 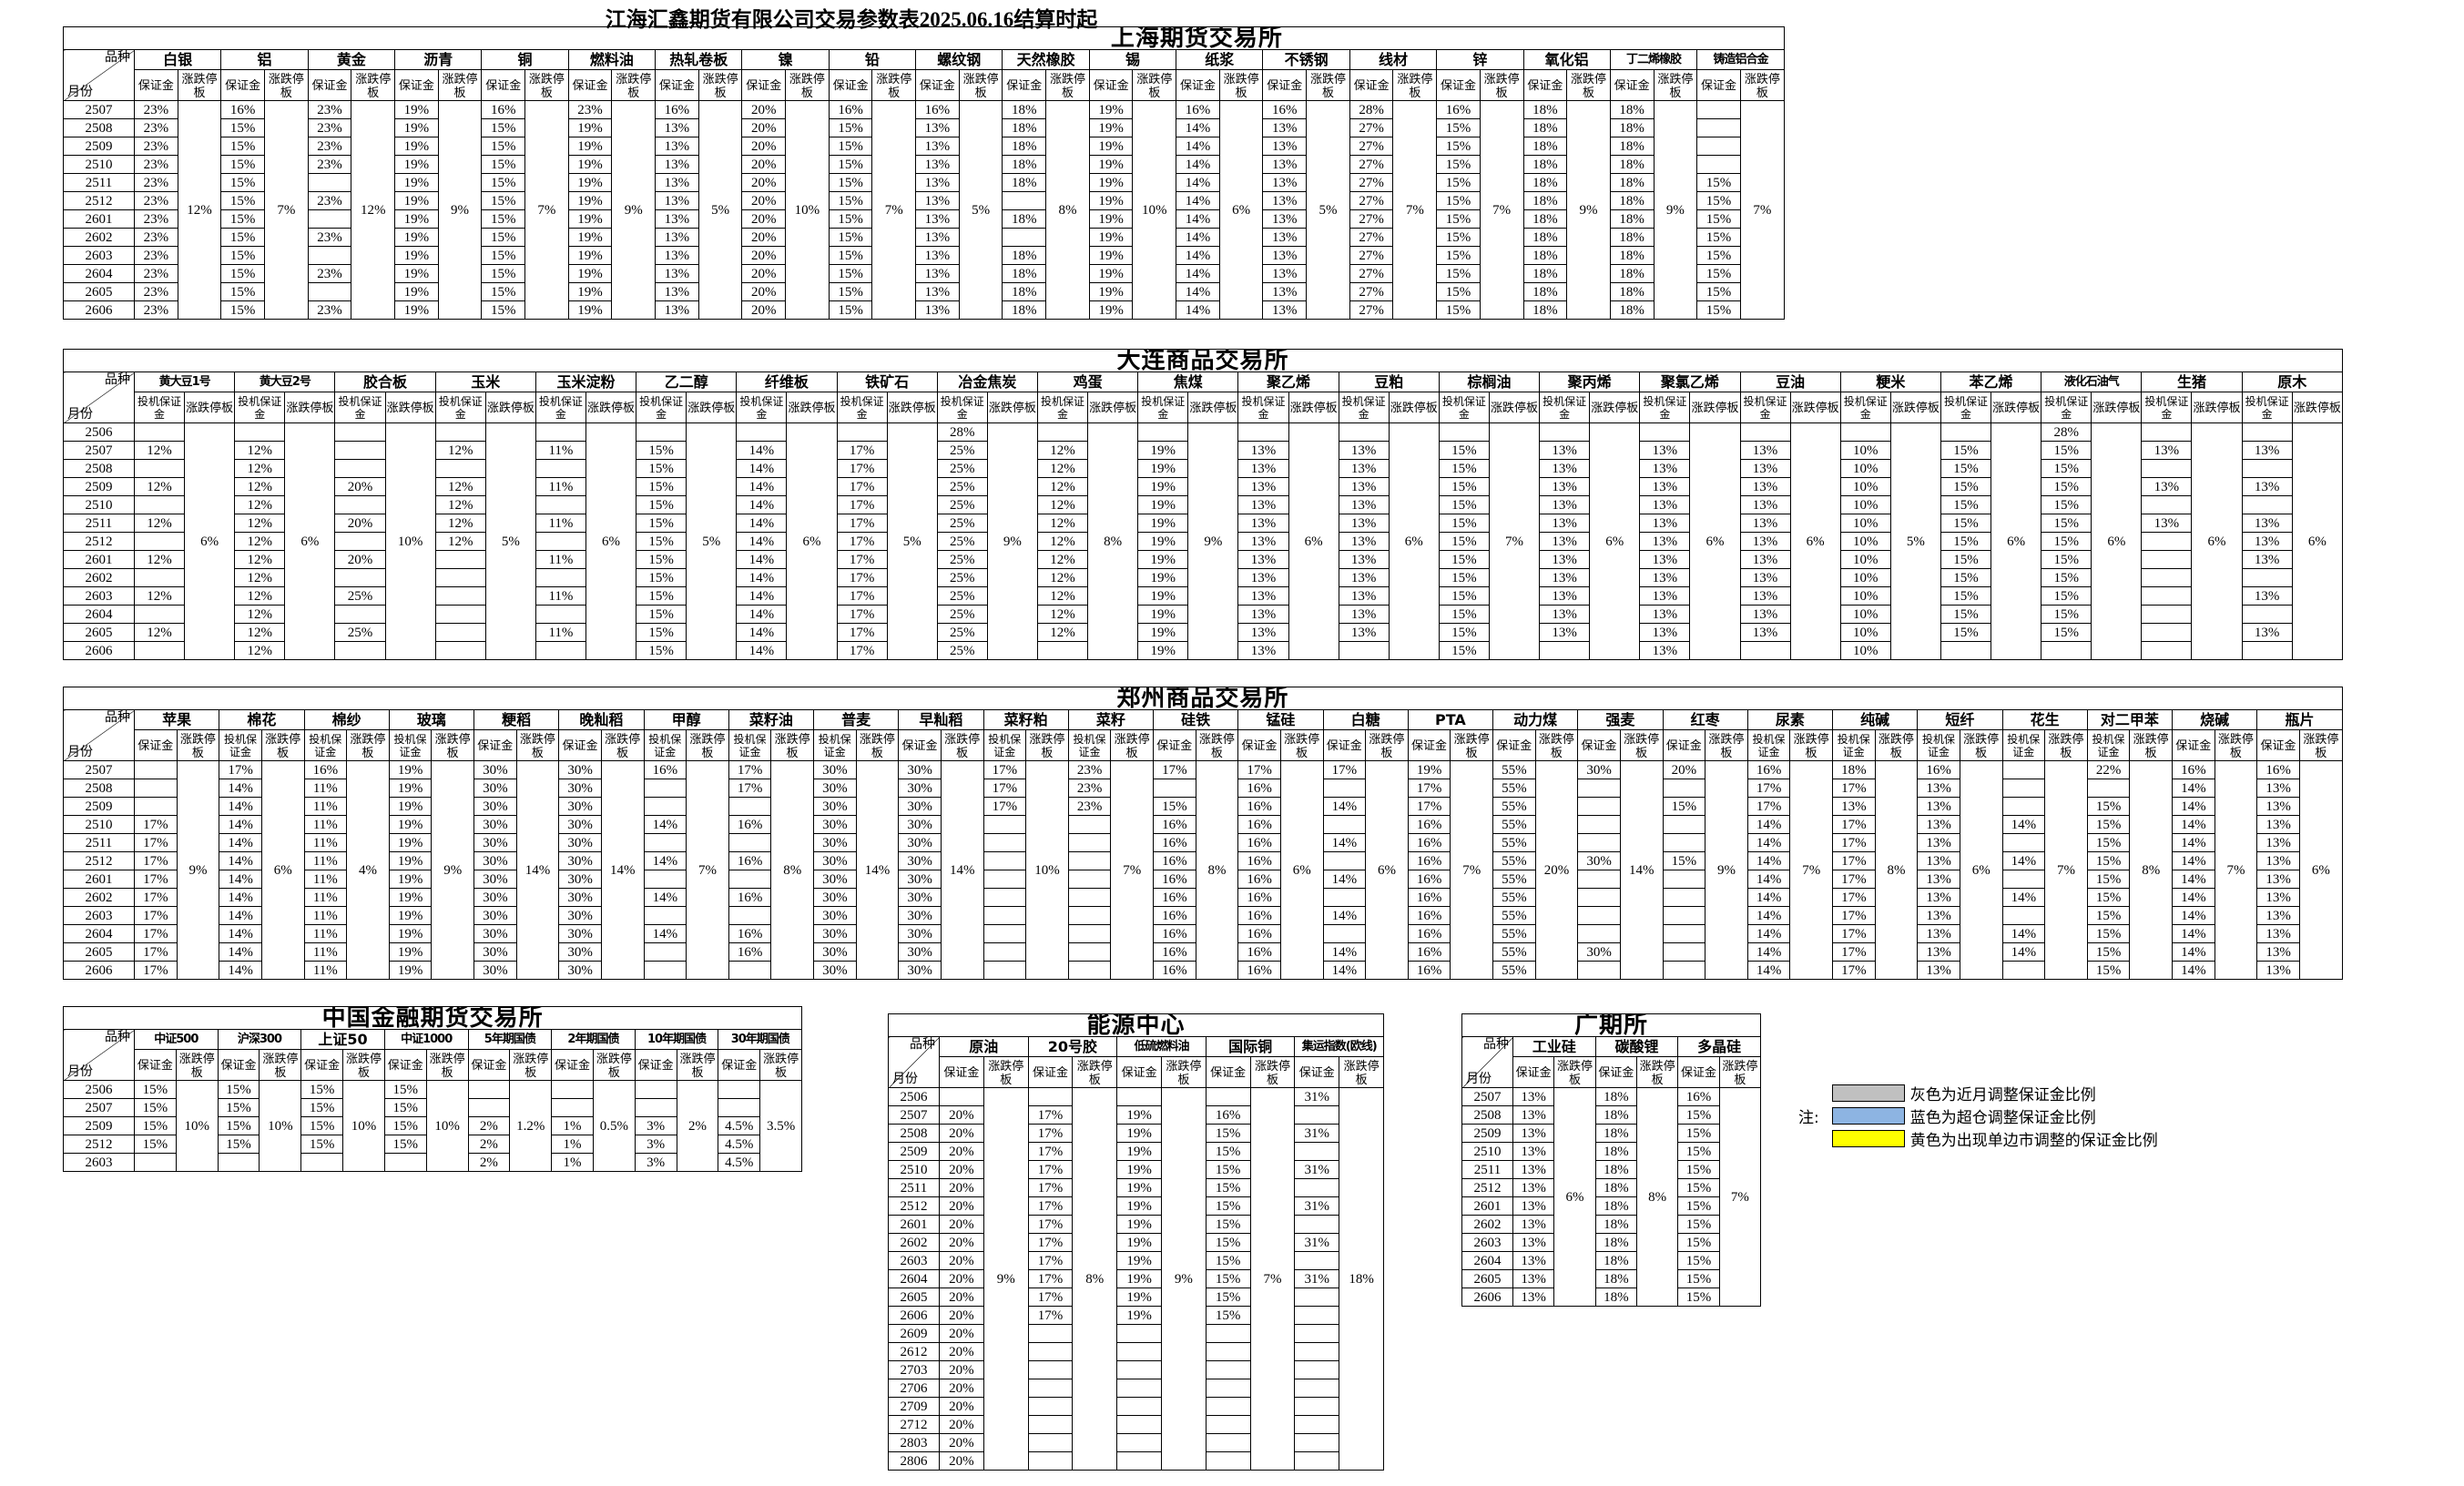 What do you see at coordinates (2033, 1141) in the screenshot?
I see `legend-text-yellow: 黄色为出现单边市调整的保证金比例` at bounding box center [2033, 1141].